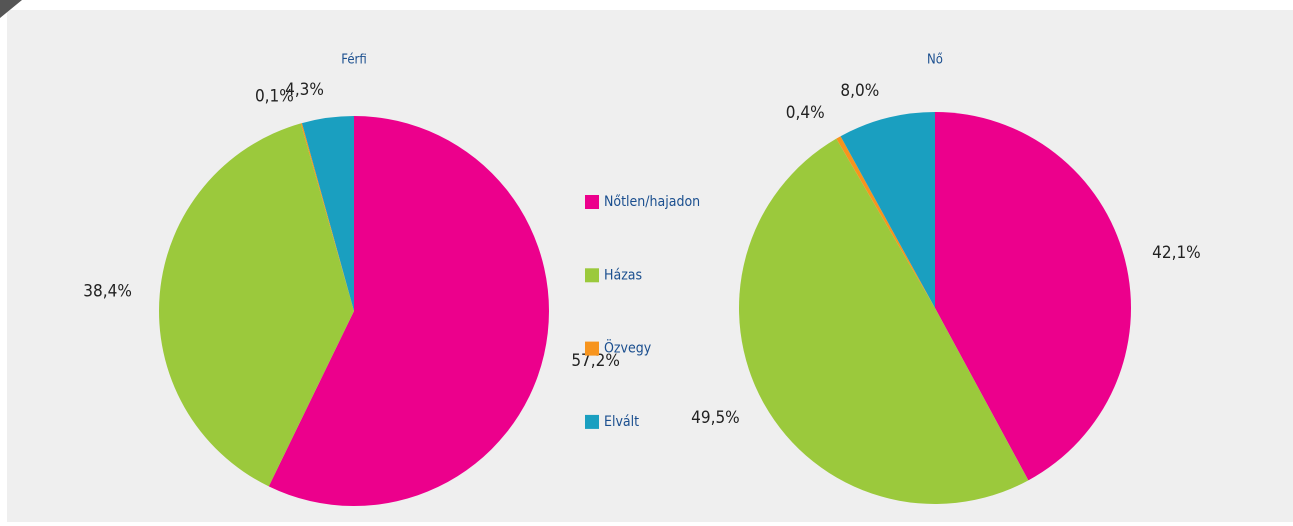 This screenshot has height=526, width=1293. I want to click on data-label: 49,5%, so click(715, 418).